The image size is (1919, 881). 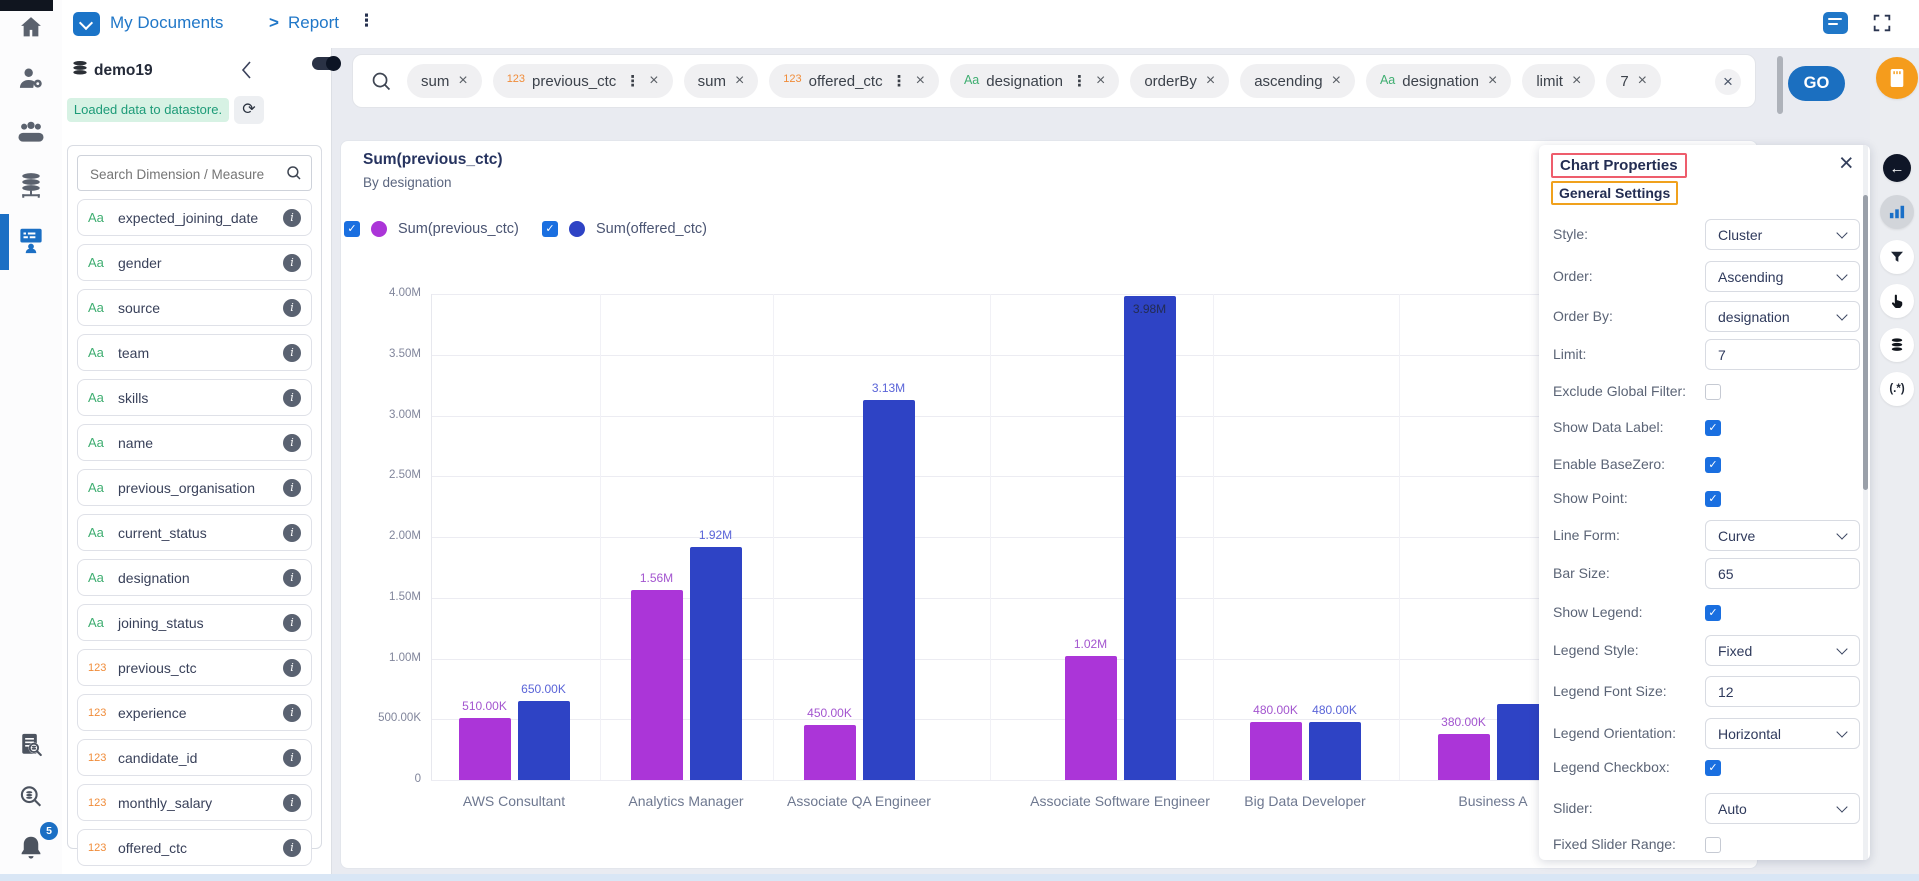 What do you see at coordinates (1782, 573) in the screenshot?
I see `prop-input-bar-size` at bounding box center [1782, 573].